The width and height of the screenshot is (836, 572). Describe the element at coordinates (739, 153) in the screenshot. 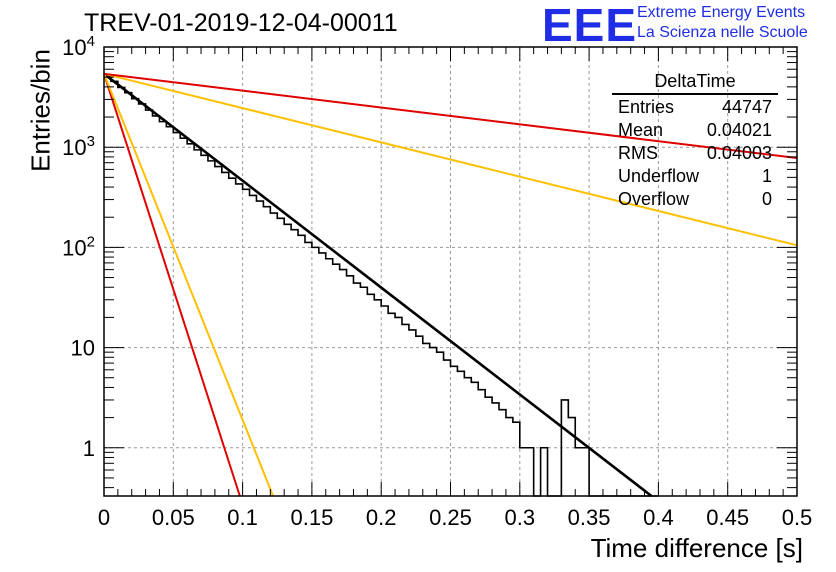

I see `stats-value: 0.04003` at that location.